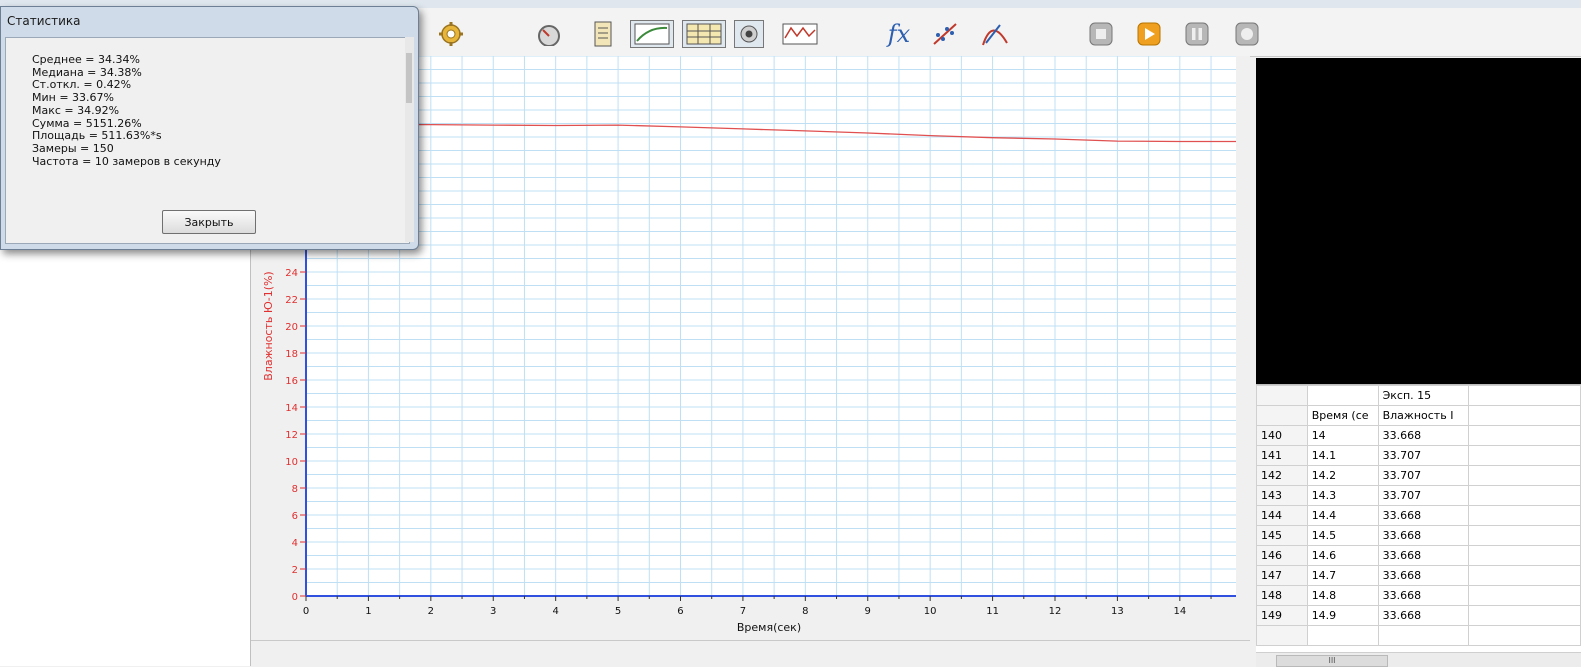 Image resolution: width=1581 pixels, height=667 pixels. What do you see at coordinates (209, 222) in the screenshot?
I see `close-button: Закрыть` at bounding box center [209, 222].